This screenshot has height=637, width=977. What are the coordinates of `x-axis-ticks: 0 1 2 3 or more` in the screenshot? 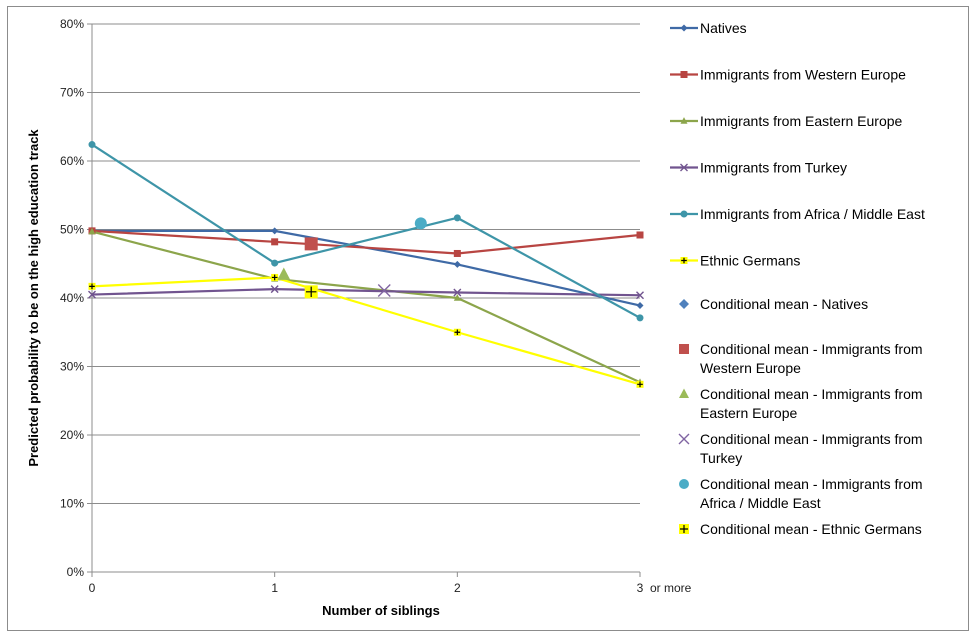 It's located at (390, 583).